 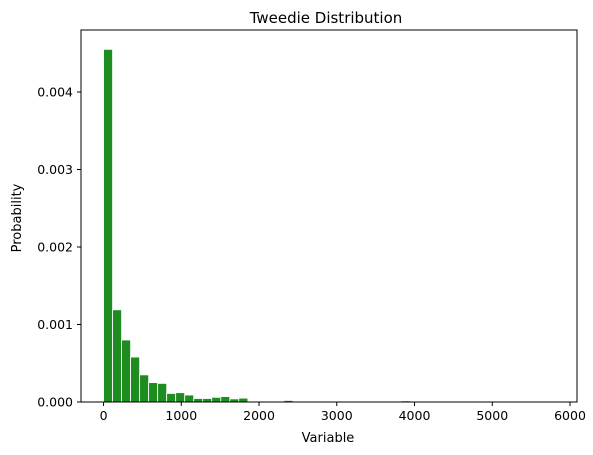 I want to click on x-tick-label: 0, so click(x=104, y=415).